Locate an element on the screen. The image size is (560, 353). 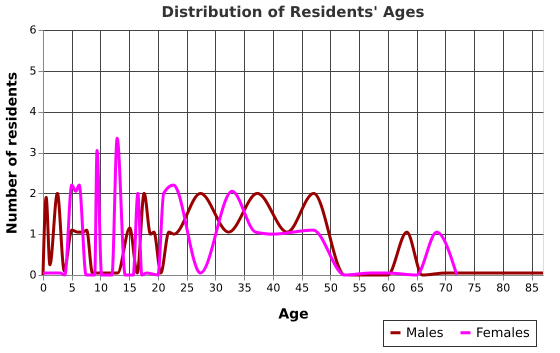
x-tick-label: 75 is located at coordinates (475, 288).